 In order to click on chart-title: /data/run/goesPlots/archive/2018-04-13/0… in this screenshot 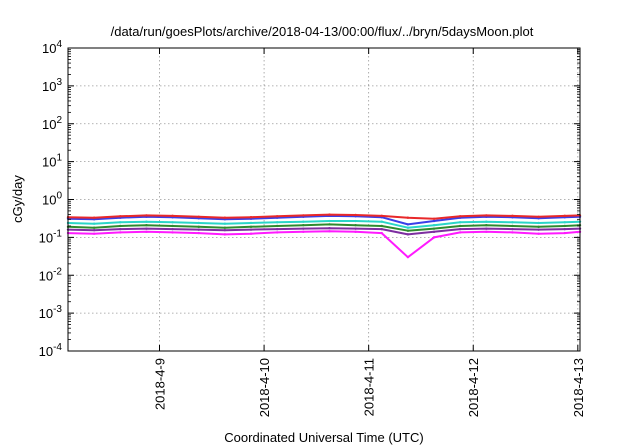, I will do `click(322, 31)`.